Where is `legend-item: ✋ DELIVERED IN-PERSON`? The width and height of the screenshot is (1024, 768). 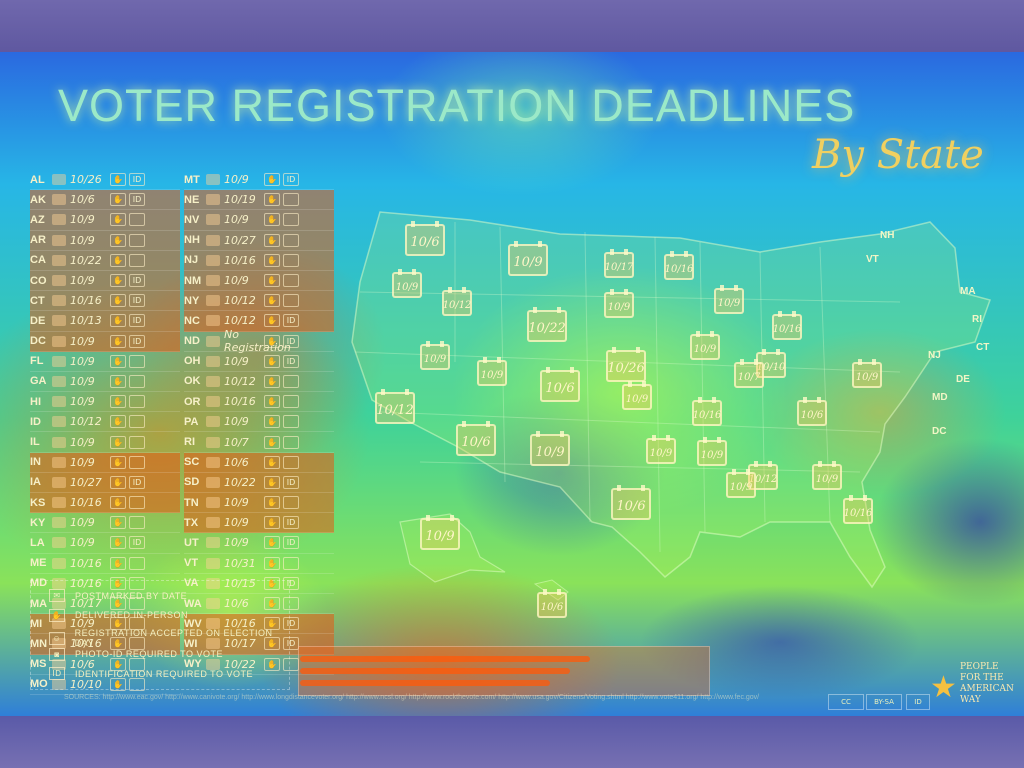 legend-item: ✋ DELIVERED IN-PERSON is located at coordinates (118, 615).